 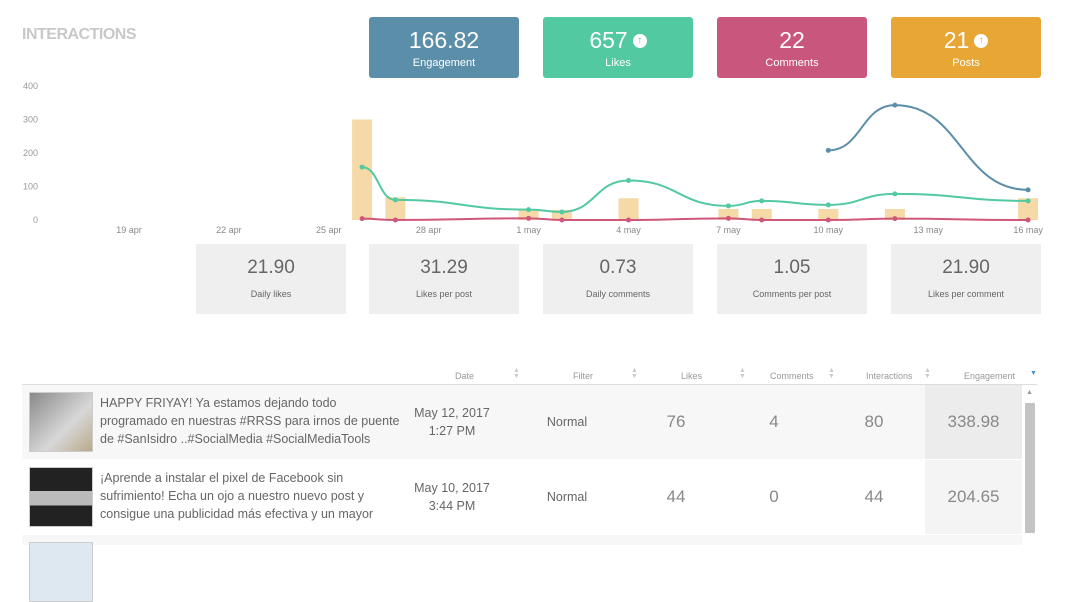 What do you see at coordinates (618, 267) in the screenshot?
I see `stat-value: 0.73` at bounding box center [618, 267].